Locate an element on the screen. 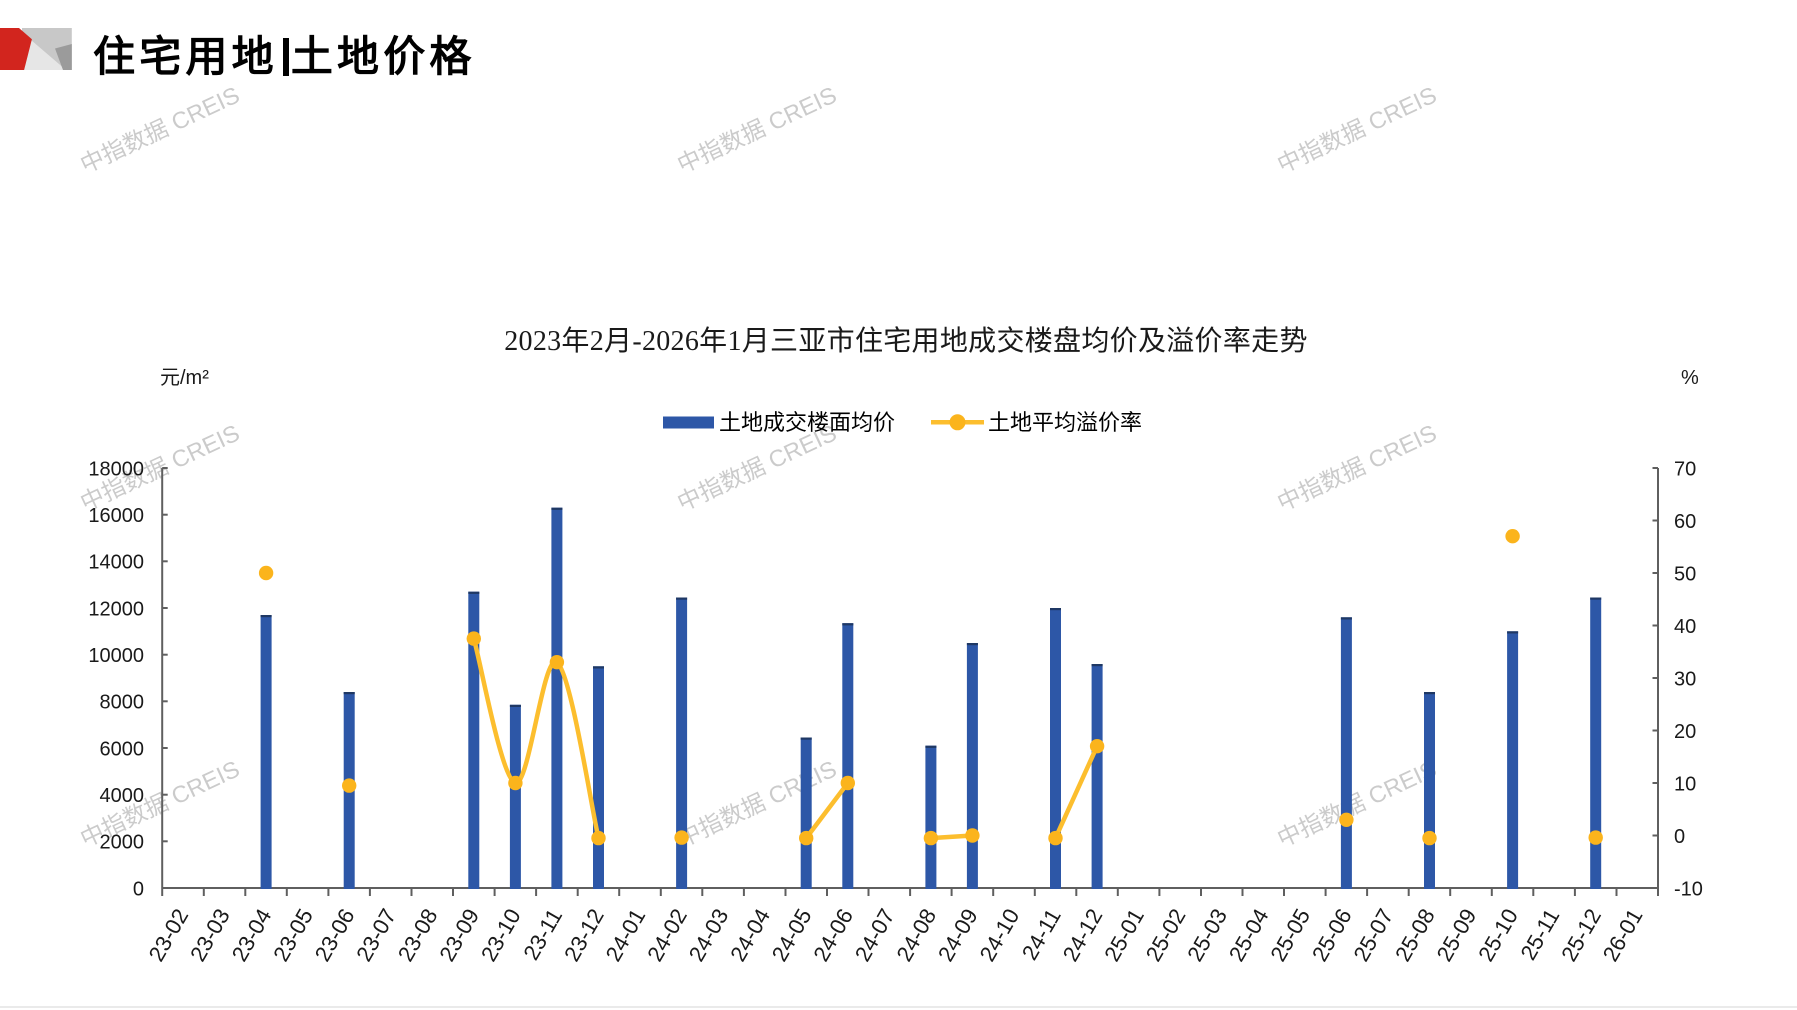 Image resolution: width=1797 pixels, height=1010 pixels. svg-text: 25-12 is located at coordinates (1581, 934).